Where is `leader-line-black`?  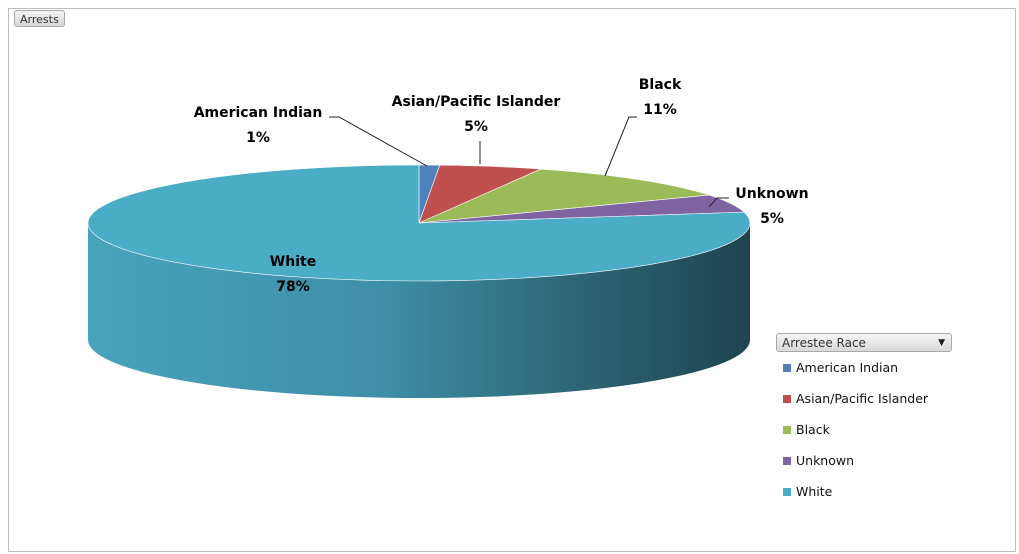
leader-line-black is located at coordinates (620, 146).